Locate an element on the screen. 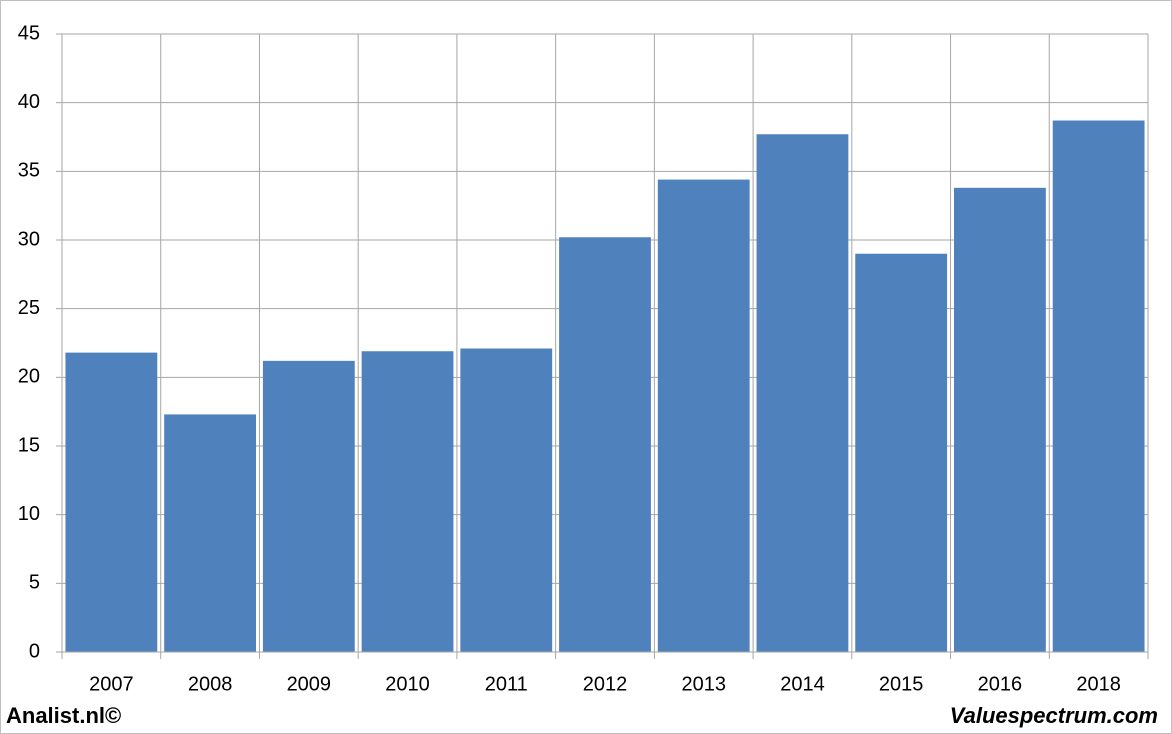  y-tick-label: 35 is located at coordinates (29, 171).